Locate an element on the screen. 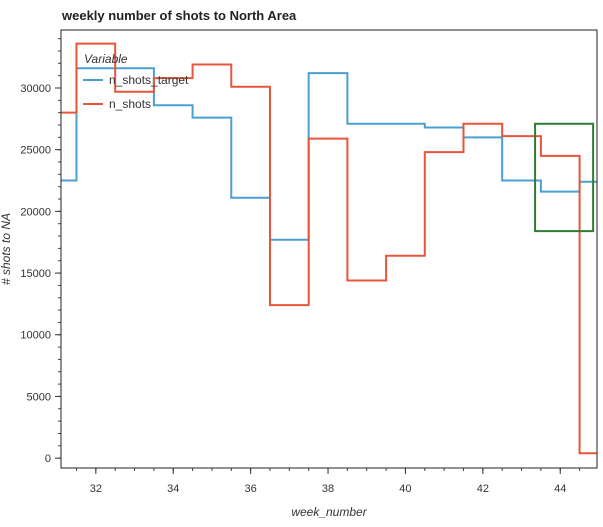 This screenshot has width=603, height=527. x-tick-label: 40 is located at coordinates (405, 489).